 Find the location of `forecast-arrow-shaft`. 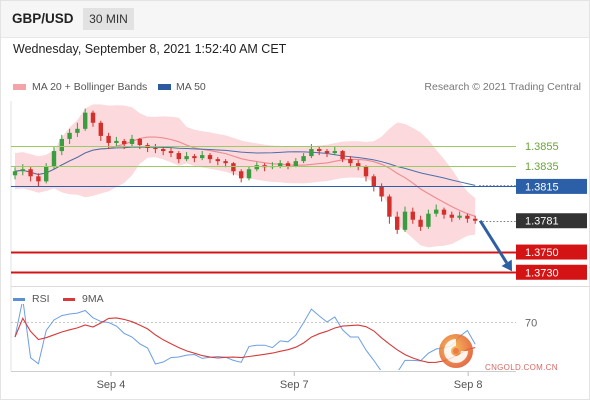

forecast-arrow-shaft is located at coordinates (493, 241).